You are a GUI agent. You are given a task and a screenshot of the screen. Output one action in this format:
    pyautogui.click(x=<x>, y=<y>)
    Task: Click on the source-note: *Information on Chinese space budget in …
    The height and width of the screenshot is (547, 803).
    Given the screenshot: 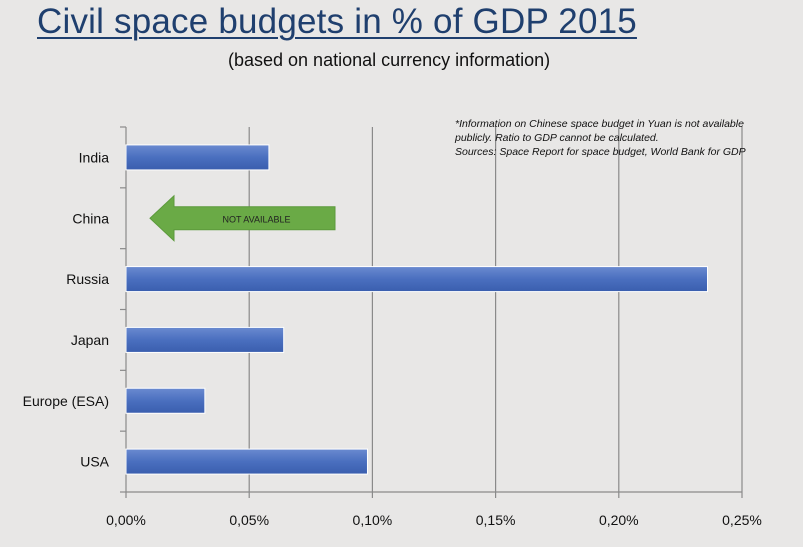 What is the action you would take?
    pyautogui.click(x=600, y=138)
    